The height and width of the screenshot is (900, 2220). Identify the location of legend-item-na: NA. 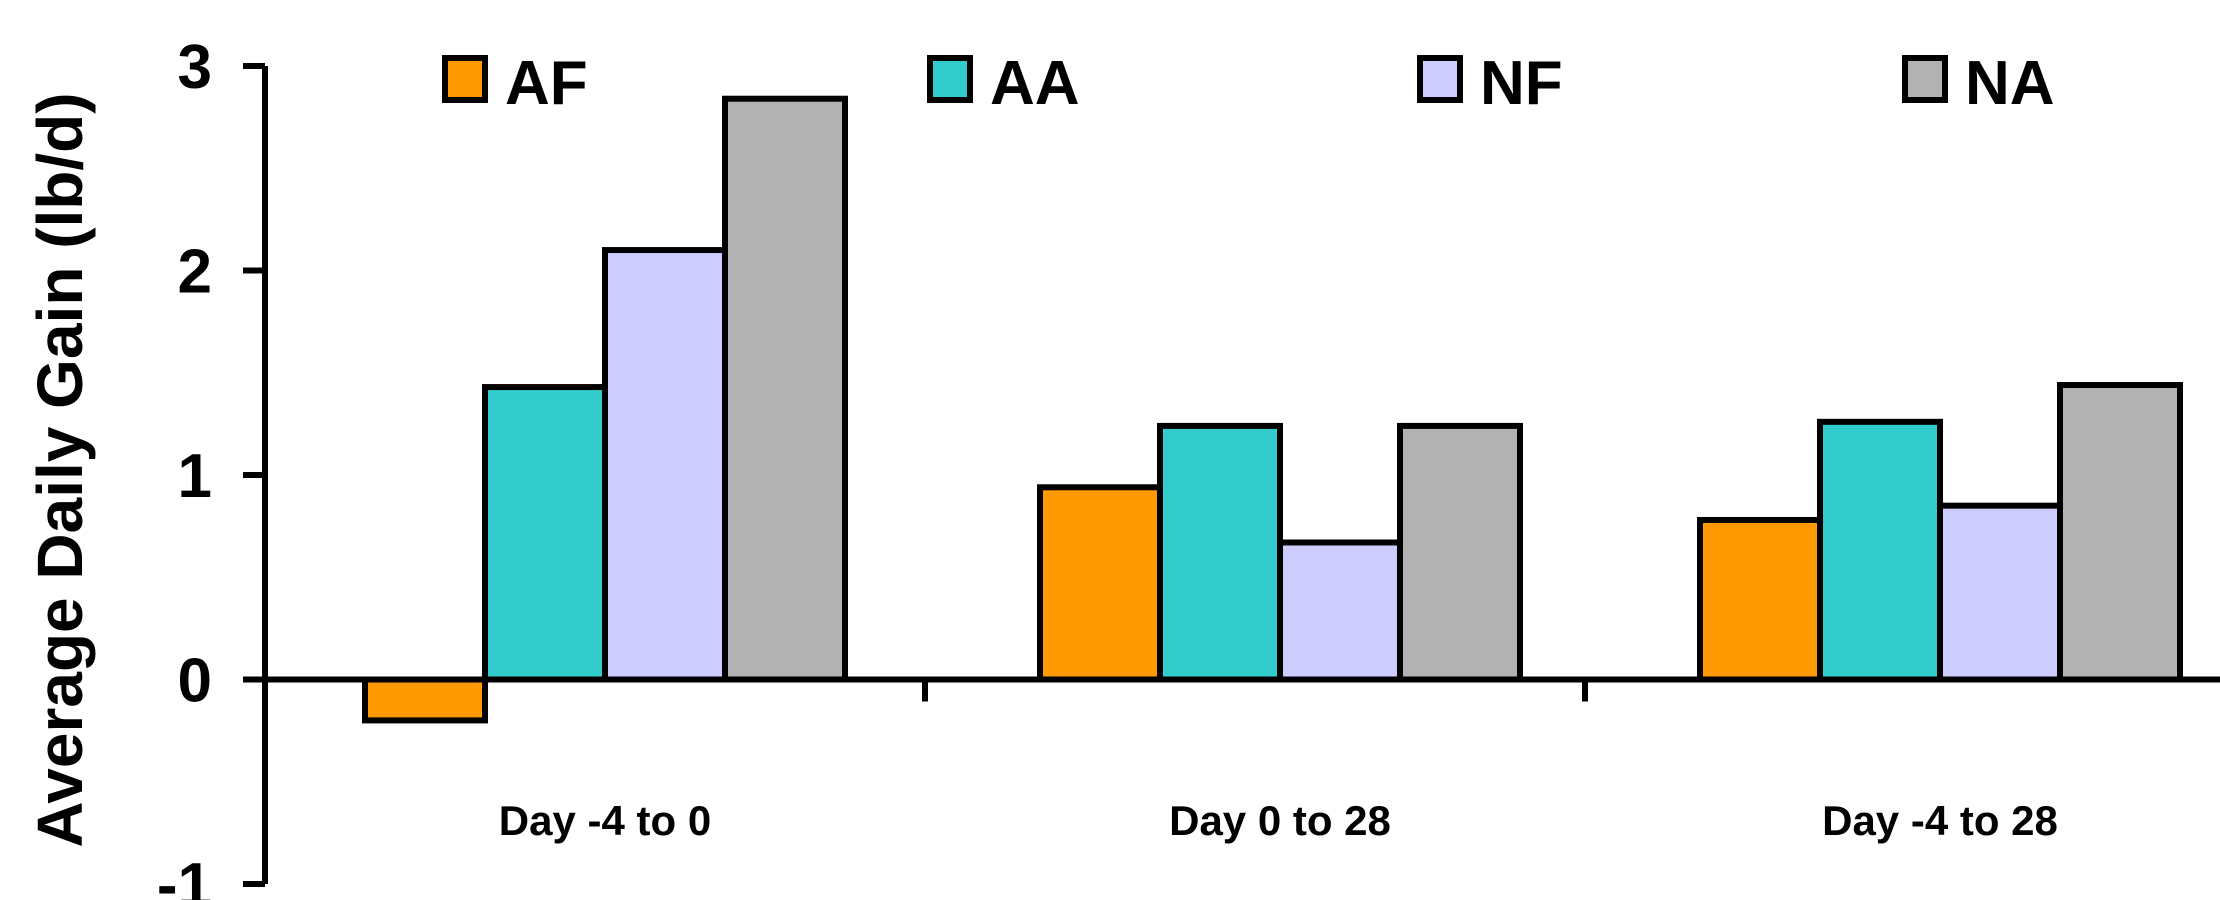
(1978, 83).